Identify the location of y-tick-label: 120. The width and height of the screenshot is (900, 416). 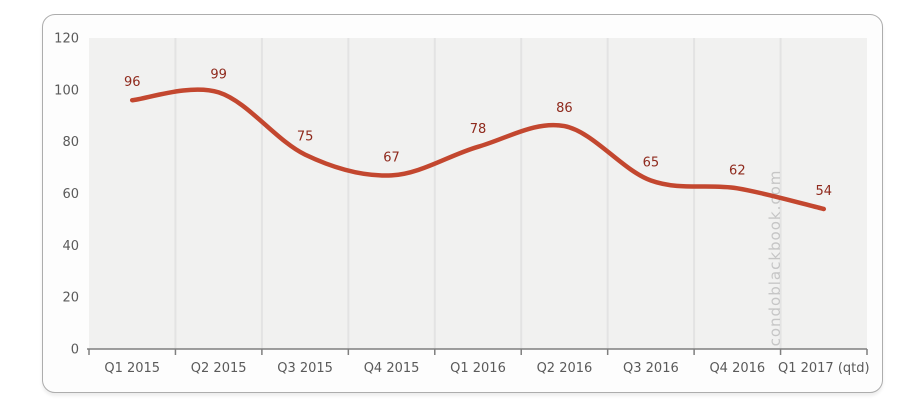
(66, 39).